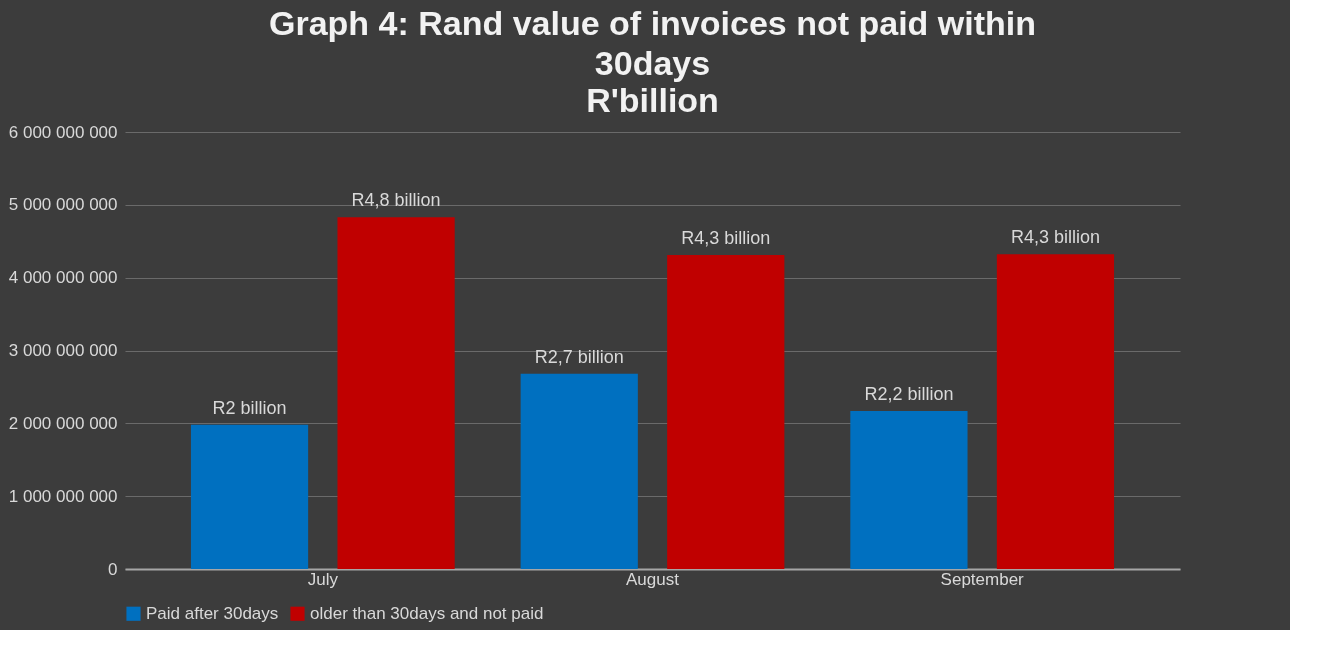  I want to click on data-label: R2,7 billion, so click(579, 356).